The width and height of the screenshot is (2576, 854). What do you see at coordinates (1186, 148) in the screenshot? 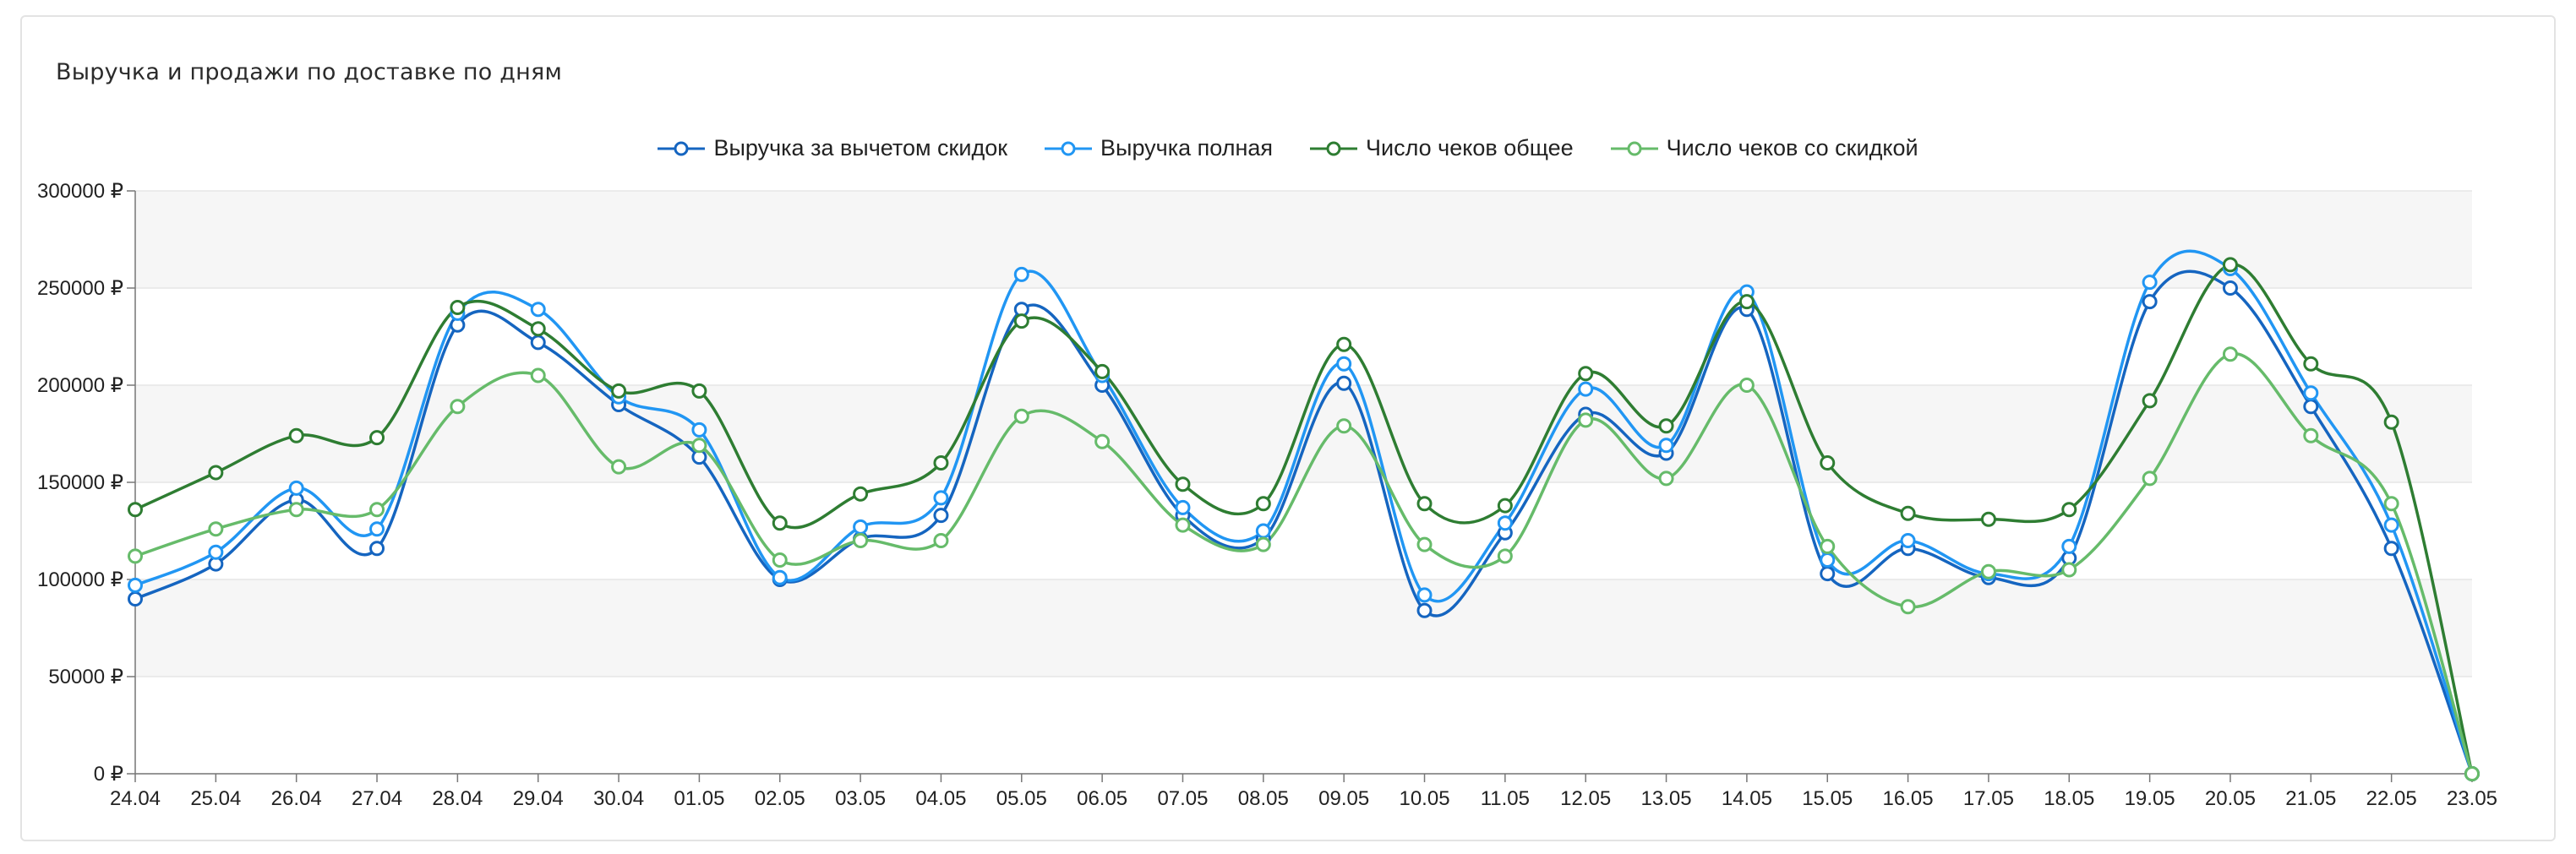
I see `legend-label: Выручка полная` at bounding box center [1186, 148].